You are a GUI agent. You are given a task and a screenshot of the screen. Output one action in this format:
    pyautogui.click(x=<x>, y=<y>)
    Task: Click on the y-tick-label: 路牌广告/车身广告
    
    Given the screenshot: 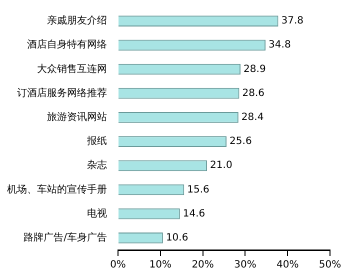 What is the action you would take?
    pyautogui.click(x=65, y=238)
    